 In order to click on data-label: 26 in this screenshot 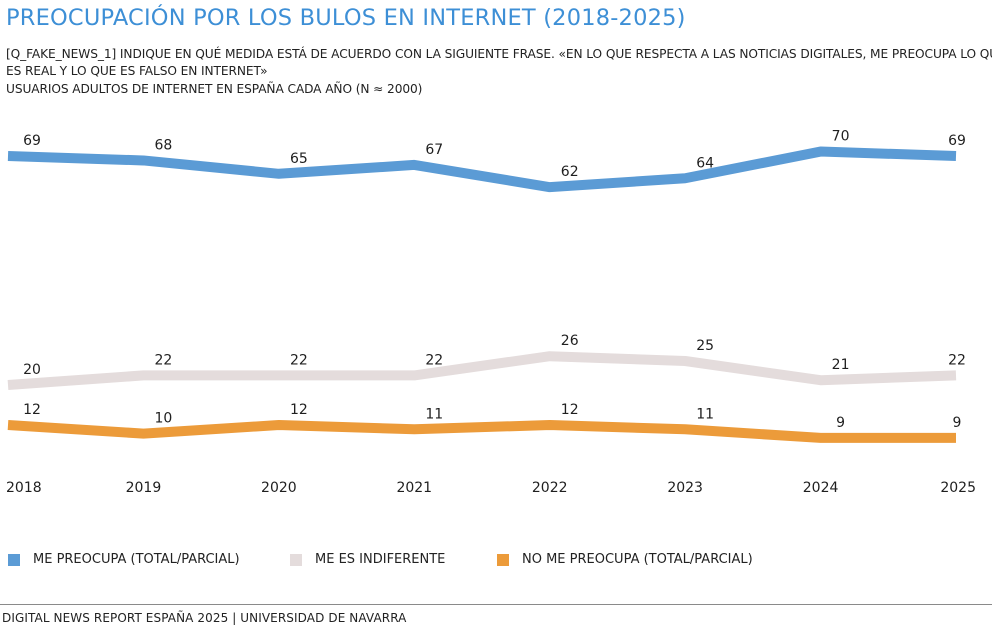, I will do `click(570, 341)`.